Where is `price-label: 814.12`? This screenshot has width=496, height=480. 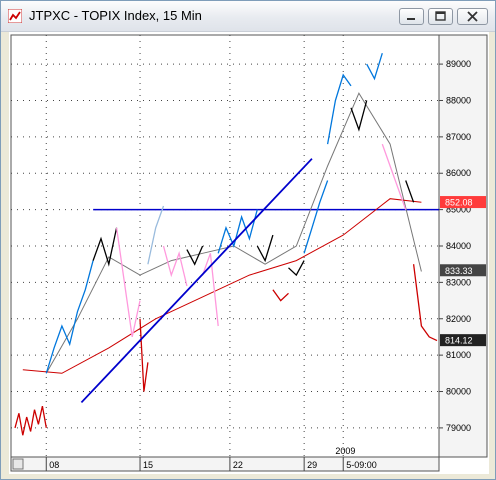 price-label: 814.12 is located at coordinates (459, 341).